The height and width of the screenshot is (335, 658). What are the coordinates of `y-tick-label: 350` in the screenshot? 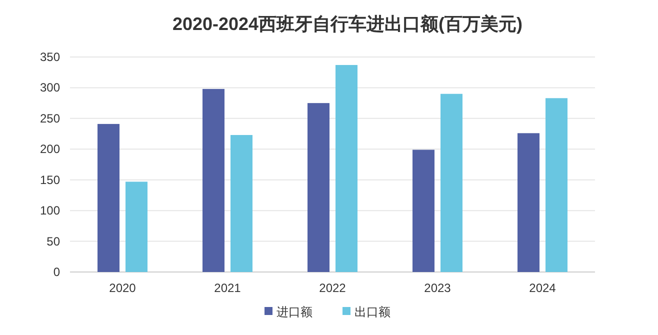 It's located at (50, 57).